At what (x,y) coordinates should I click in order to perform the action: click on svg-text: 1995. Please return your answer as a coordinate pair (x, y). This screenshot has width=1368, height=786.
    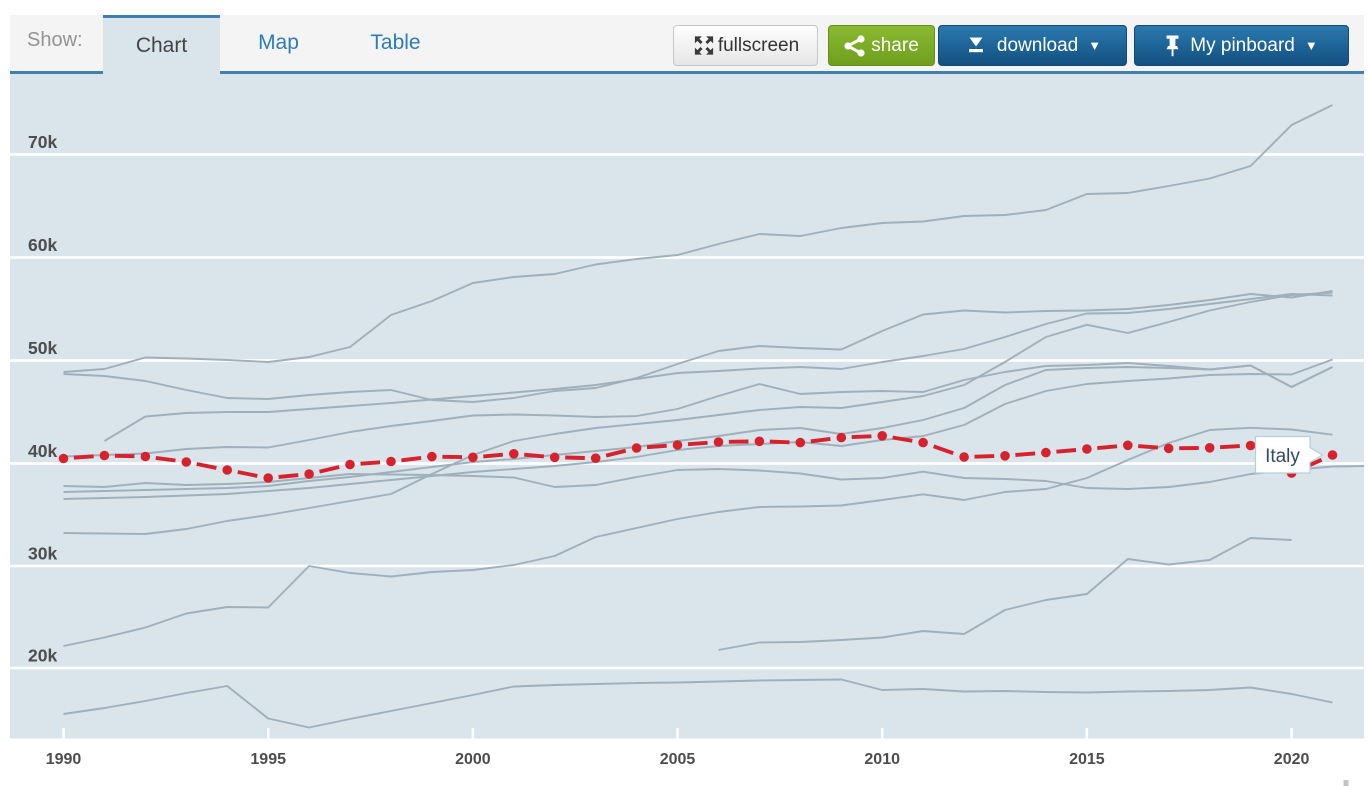
    Looking at the image, I should click on (268, 759).